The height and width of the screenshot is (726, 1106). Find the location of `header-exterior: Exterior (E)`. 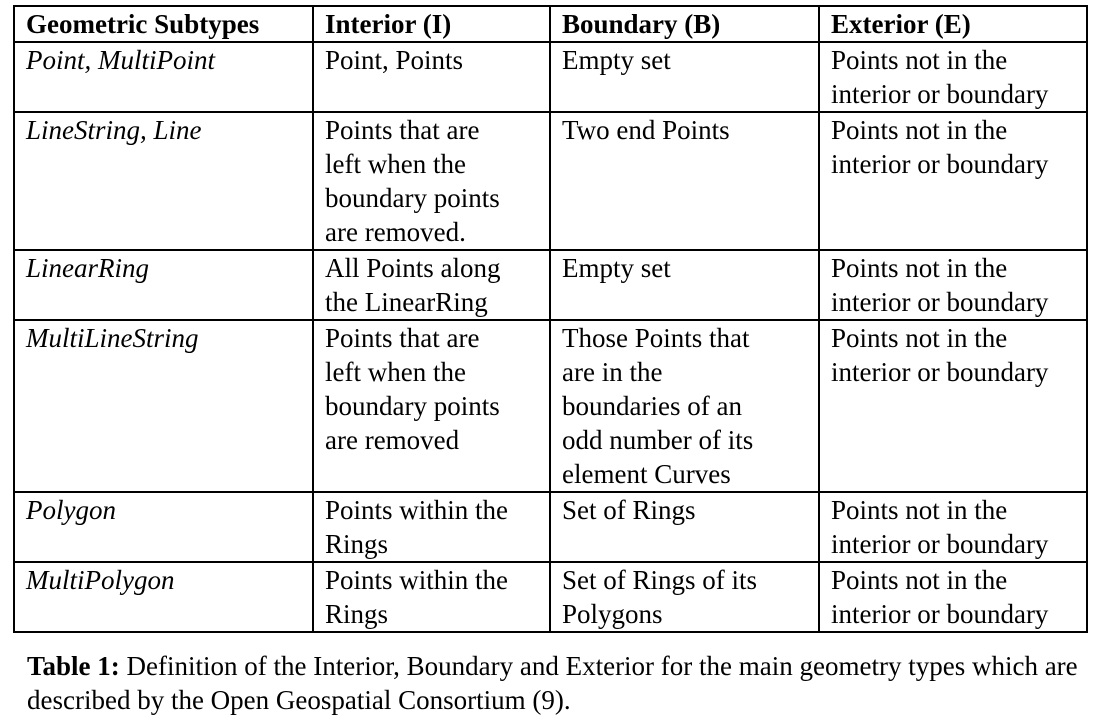

header-exterior: Exterior (E) is located at coordinates (953, 24).